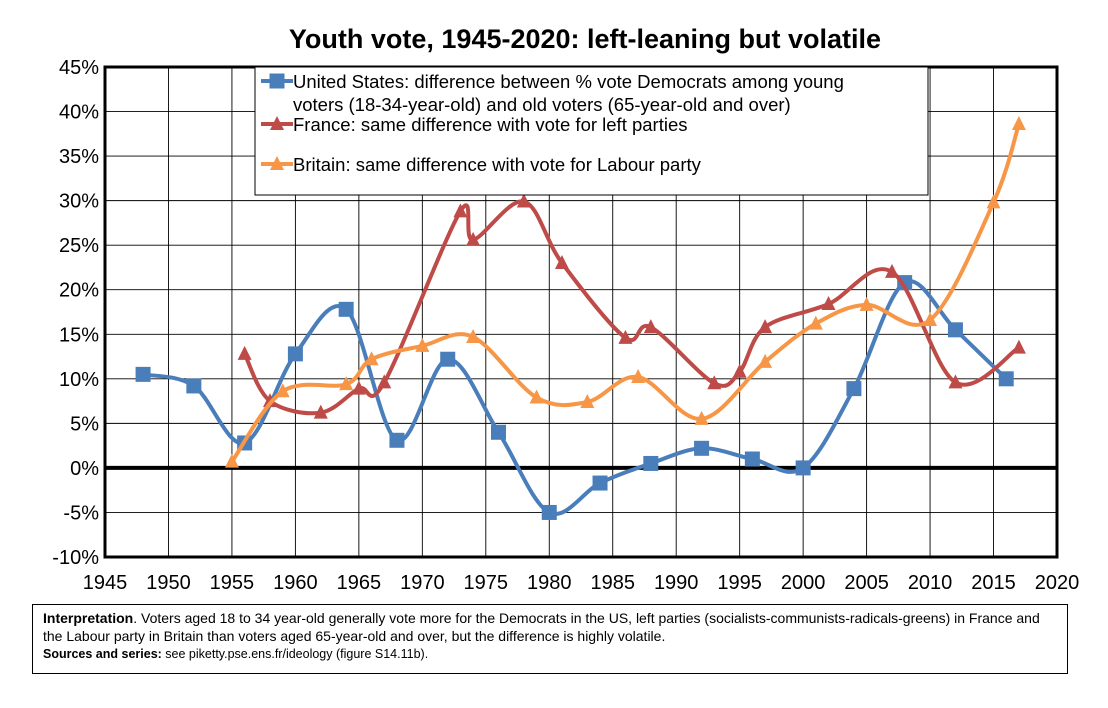 The height and width of the screenshot is (708, 1108). Describe the element at coordinates (79, 246) in the screenshot. I see `y-tick-label: 25%` at that location.